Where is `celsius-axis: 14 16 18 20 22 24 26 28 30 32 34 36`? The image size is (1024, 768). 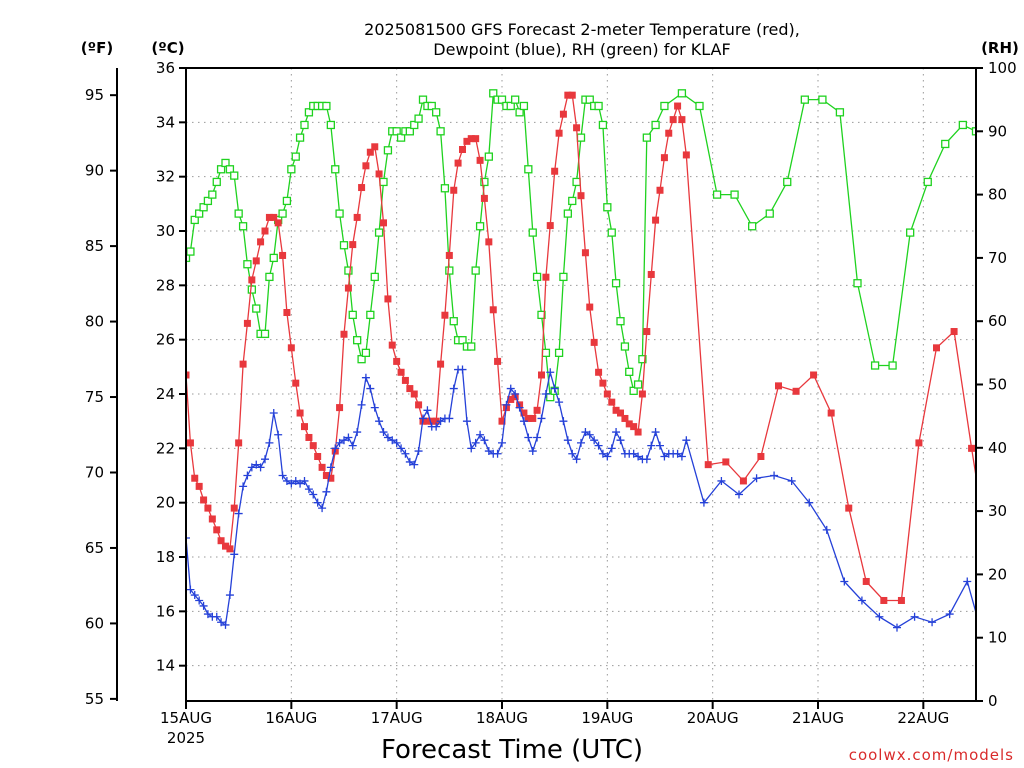 celsius-axis: 14 16 18 20 22 24 26 28 30 32 34 36 is located at coordinates (171, 367).